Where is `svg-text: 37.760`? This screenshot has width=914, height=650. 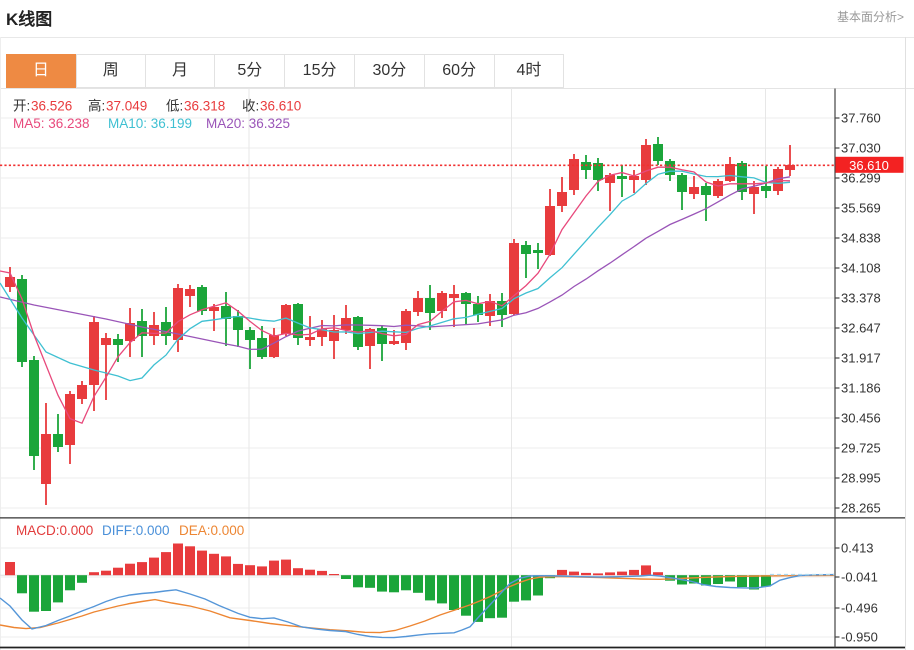 svg-text: 37.760 is located at coordinates (861, 118).